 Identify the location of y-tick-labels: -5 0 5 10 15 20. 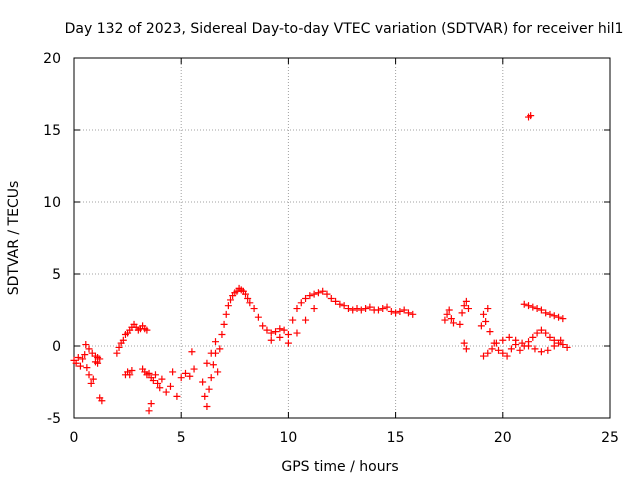
(52, 239).